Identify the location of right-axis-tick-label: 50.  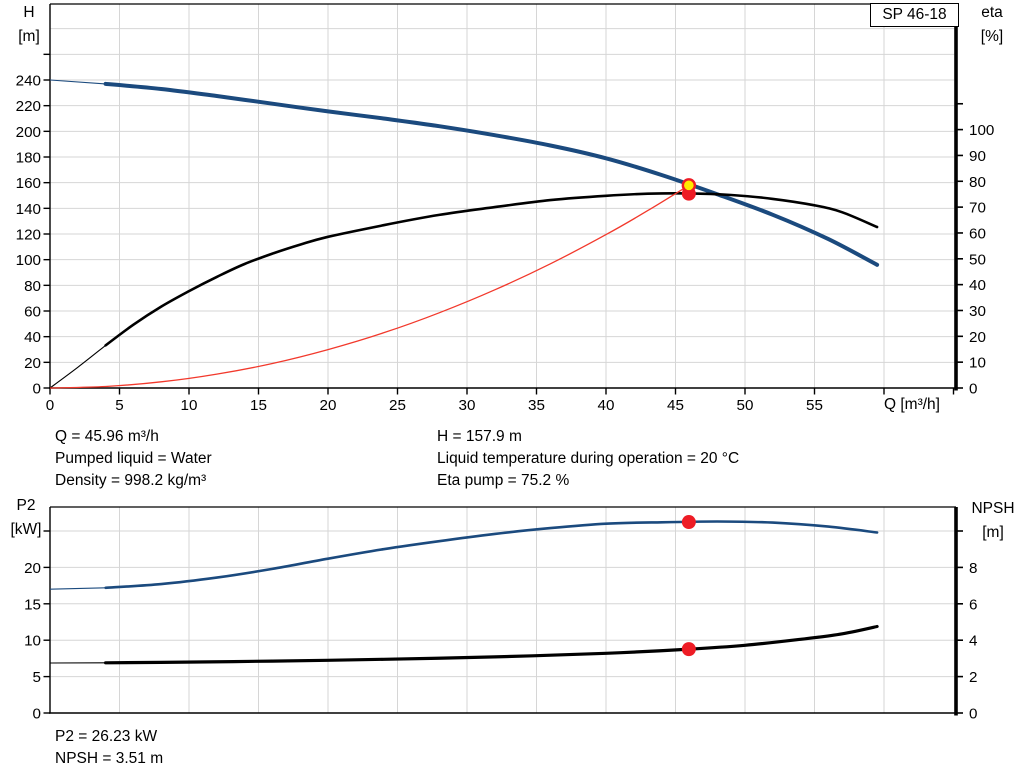
(977, 259).